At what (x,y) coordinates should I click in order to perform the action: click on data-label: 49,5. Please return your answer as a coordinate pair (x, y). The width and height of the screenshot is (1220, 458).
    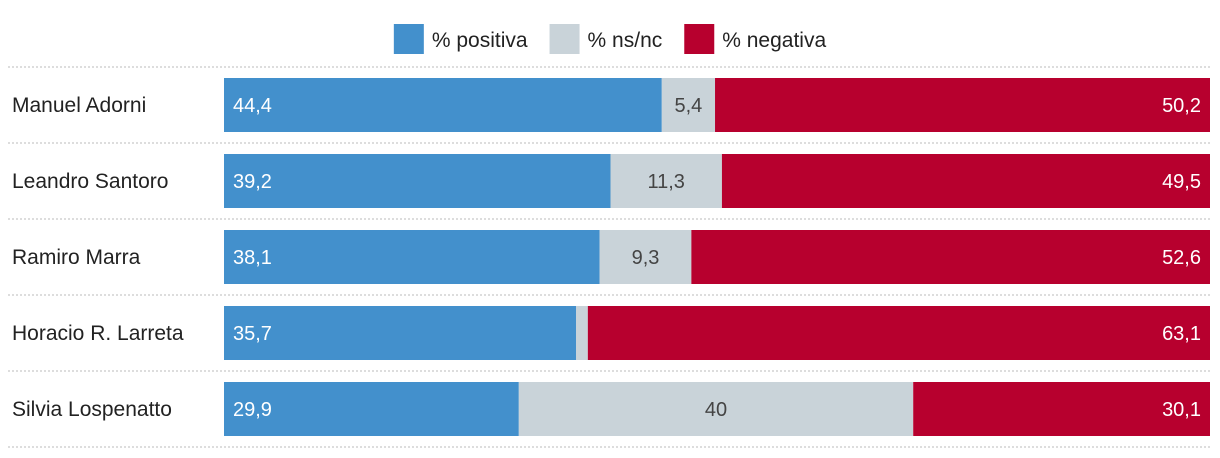
    Looking at the image, I should click on (1181, 182).